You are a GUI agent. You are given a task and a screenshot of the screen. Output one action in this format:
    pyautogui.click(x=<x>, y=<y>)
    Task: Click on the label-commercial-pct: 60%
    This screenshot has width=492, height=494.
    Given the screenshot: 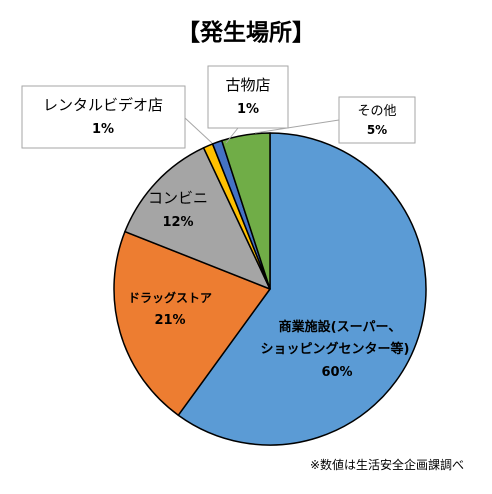 What is the action you would take?
    pyautogui.click(x=336, y=372)
    